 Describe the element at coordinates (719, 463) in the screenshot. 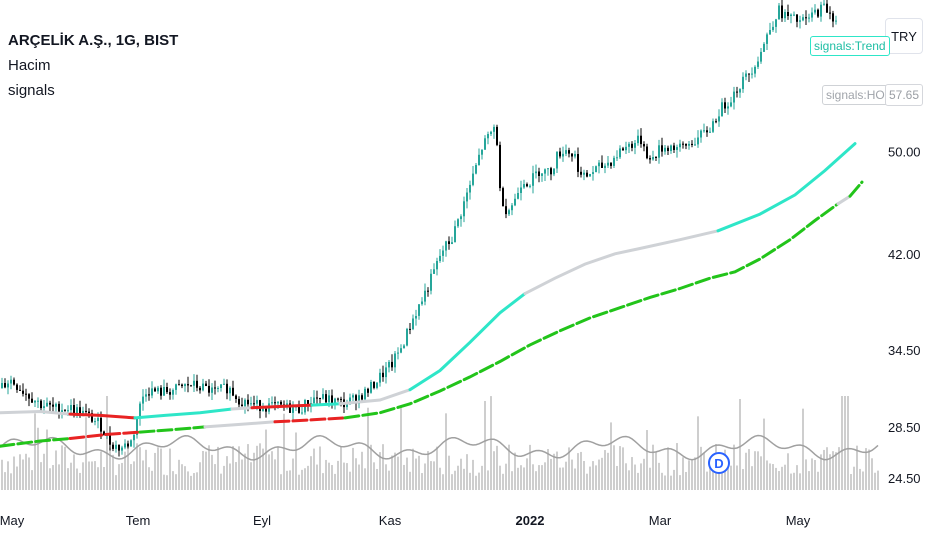

I see `dividend-marker-icon: D` at that location.